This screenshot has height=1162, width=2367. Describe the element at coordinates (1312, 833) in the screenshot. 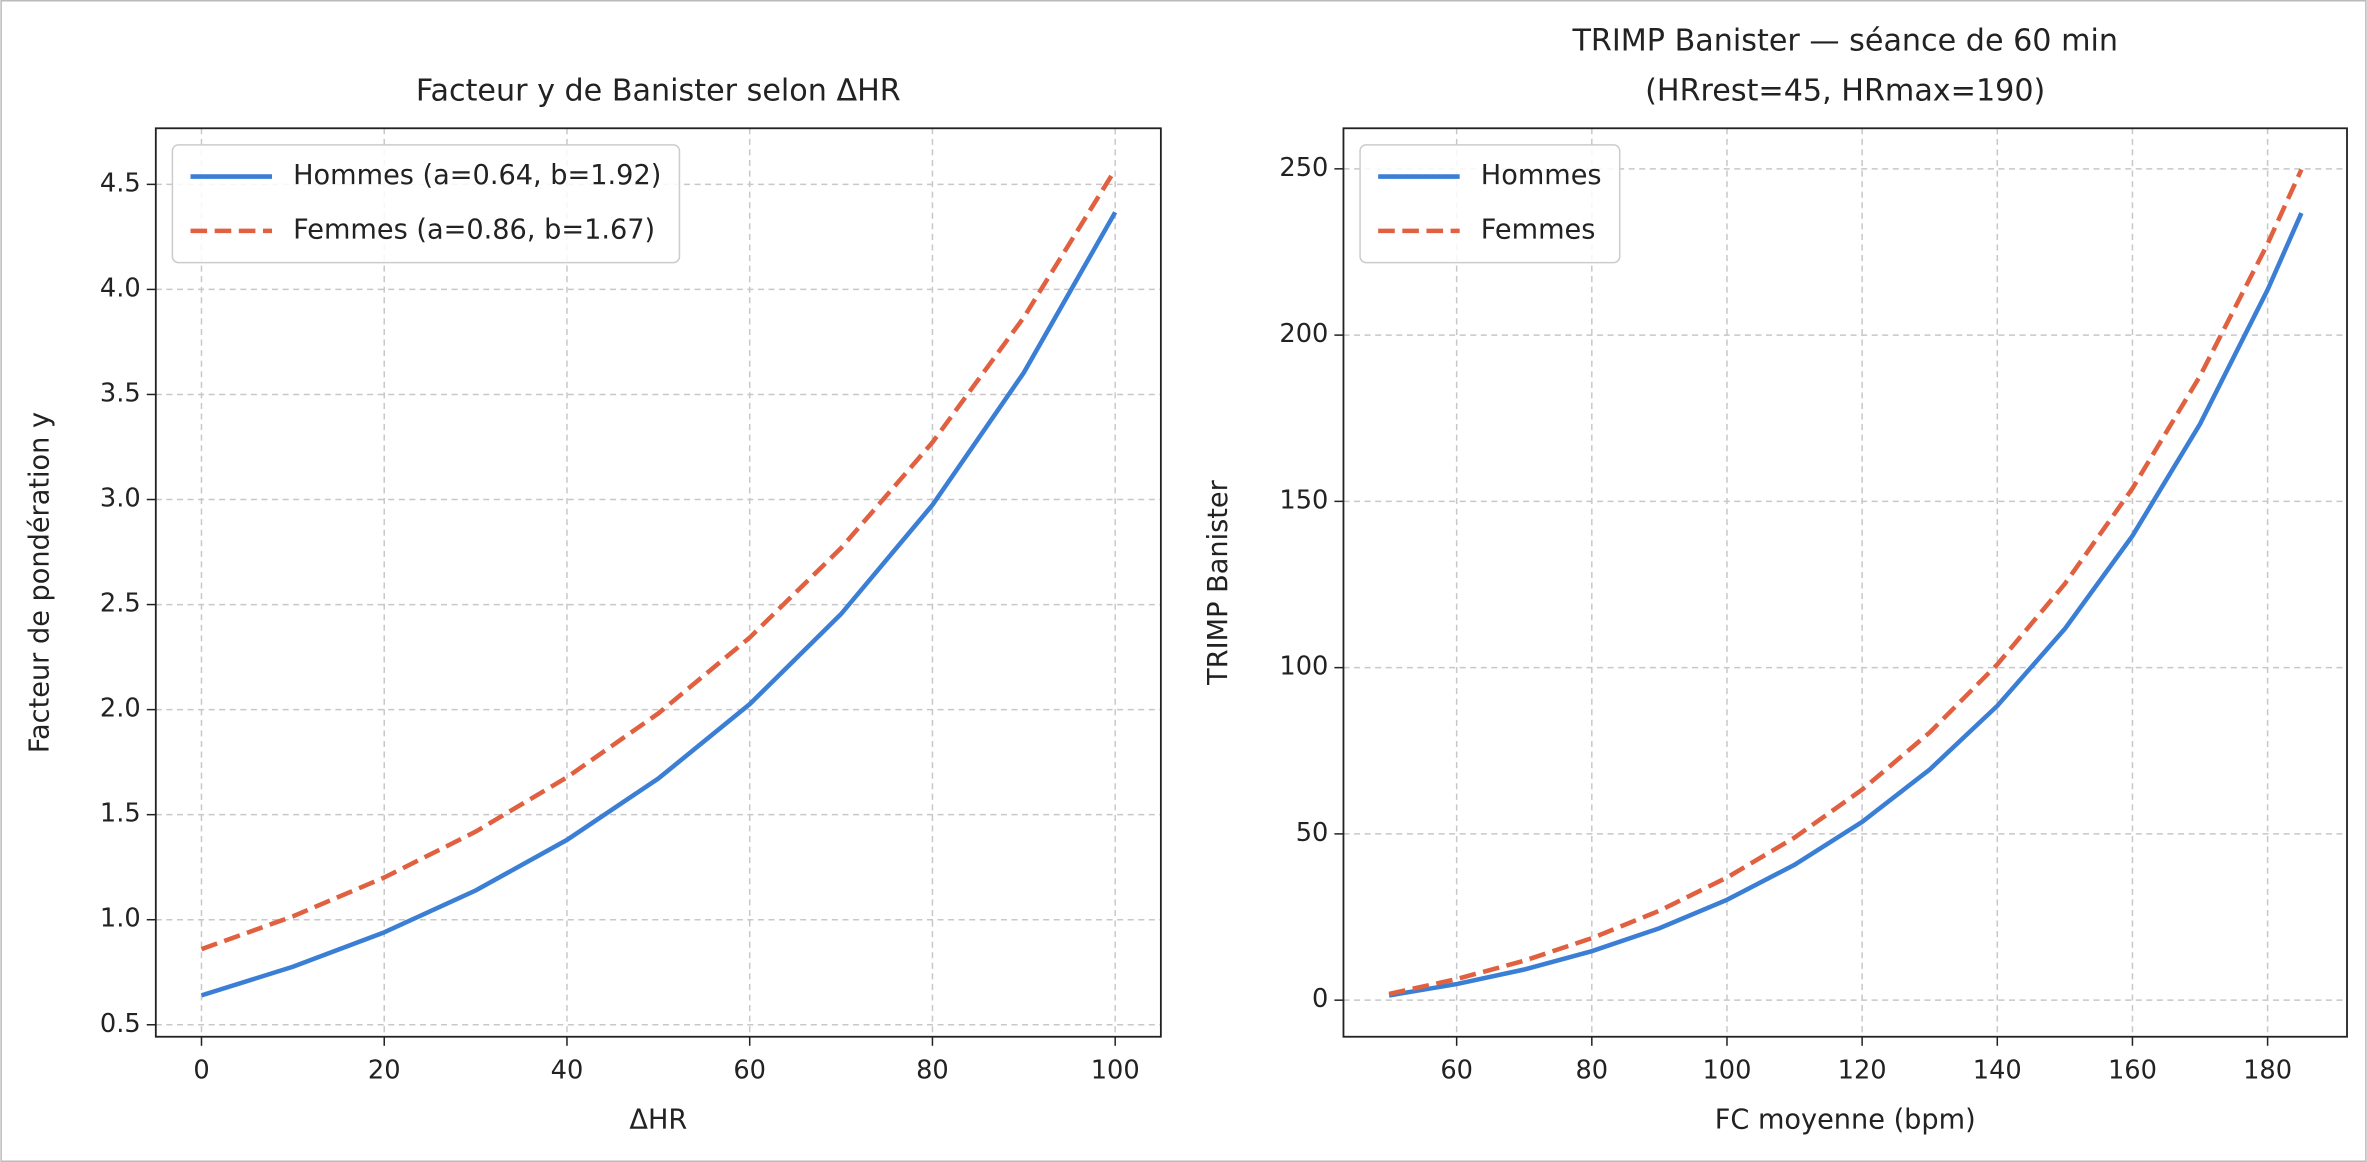

I see `y-tick-label: 50` at that location.